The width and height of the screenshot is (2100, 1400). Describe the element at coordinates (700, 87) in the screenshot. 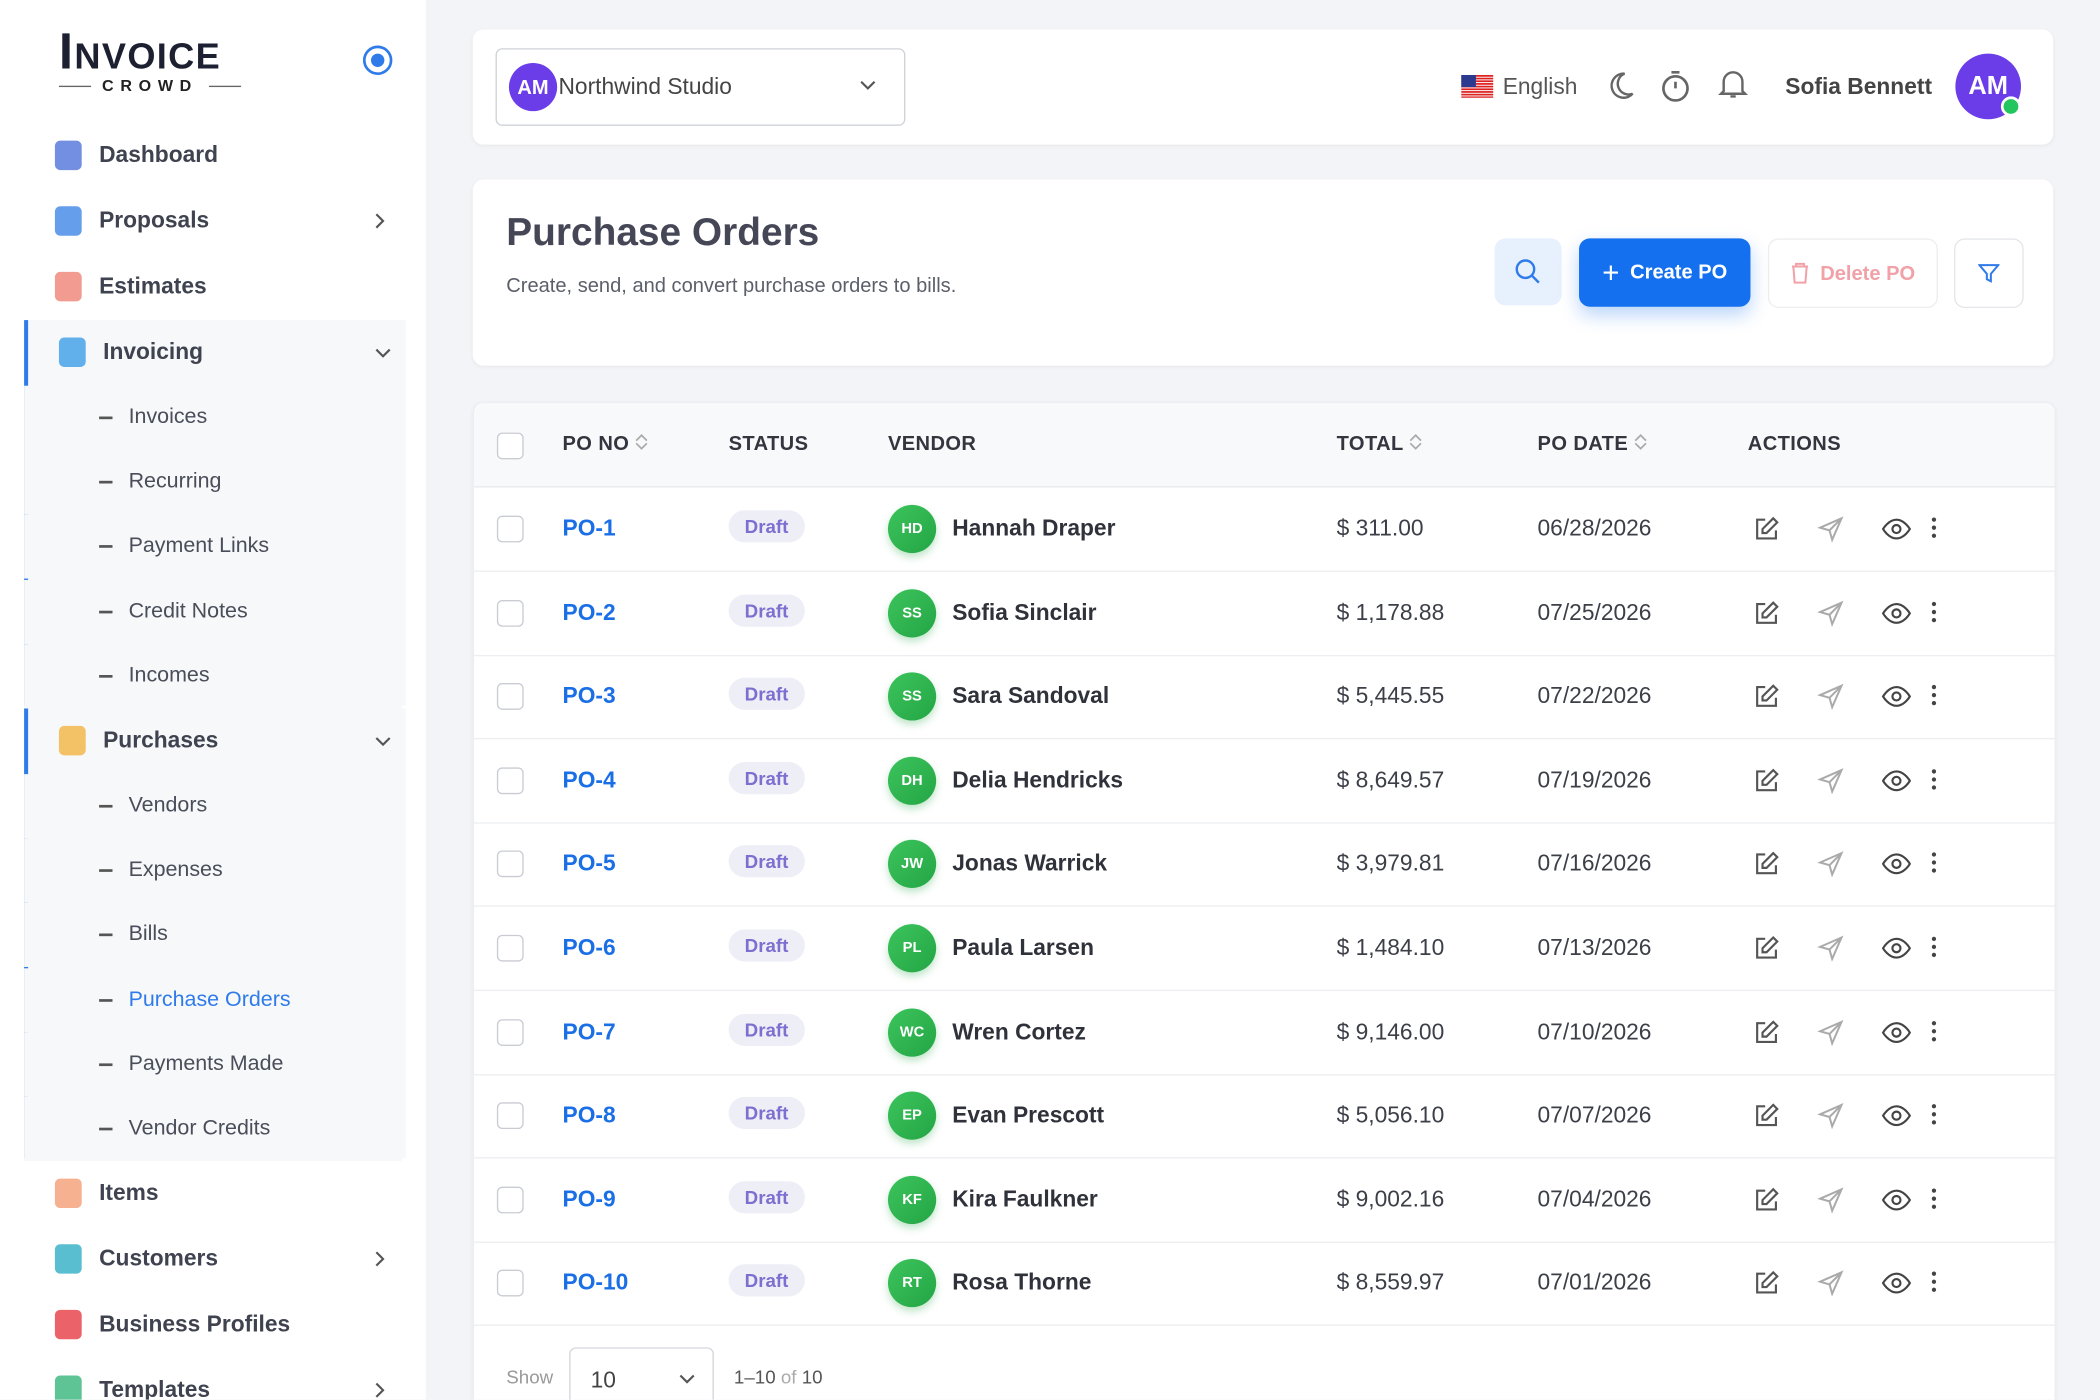

I see `workspace-select: AM Northwind Studio` at that location.